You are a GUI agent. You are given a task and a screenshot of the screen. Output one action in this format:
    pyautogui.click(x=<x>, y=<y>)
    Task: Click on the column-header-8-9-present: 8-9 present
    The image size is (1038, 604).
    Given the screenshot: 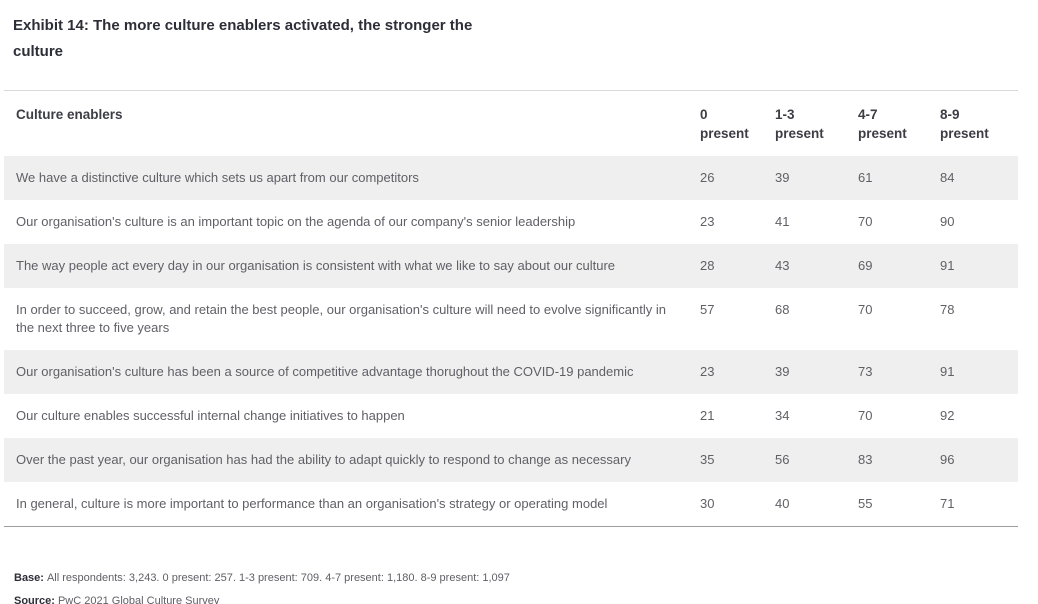 What is the action you would take?
    pyautogui.click(x=979, y=123)
    